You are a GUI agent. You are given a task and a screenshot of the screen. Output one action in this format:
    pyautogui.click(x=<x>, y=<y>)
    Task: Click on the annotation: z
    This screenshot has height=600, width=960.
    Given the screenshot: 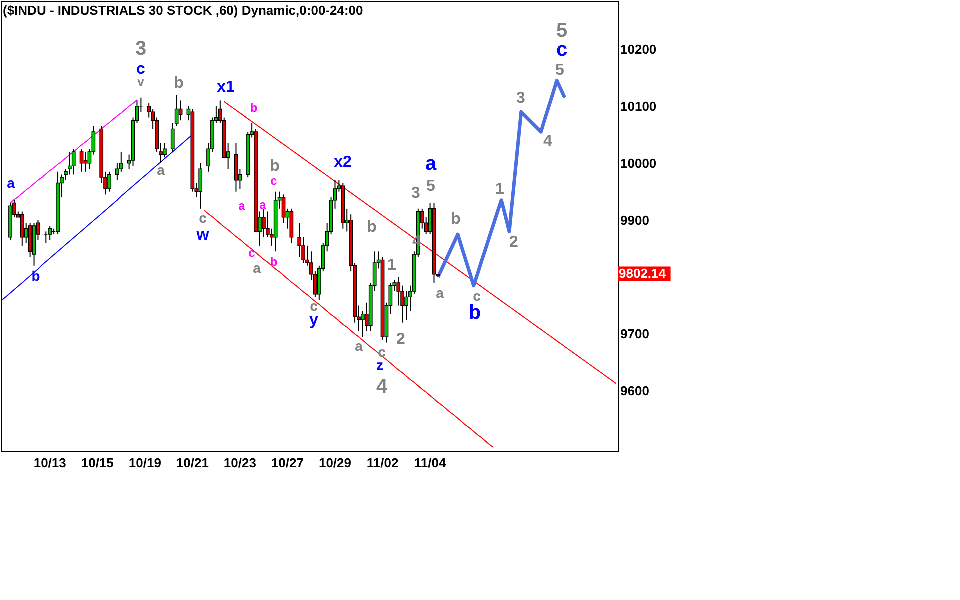 What is the action you would take?
    pyautogui.click(x=380, y=365)
    